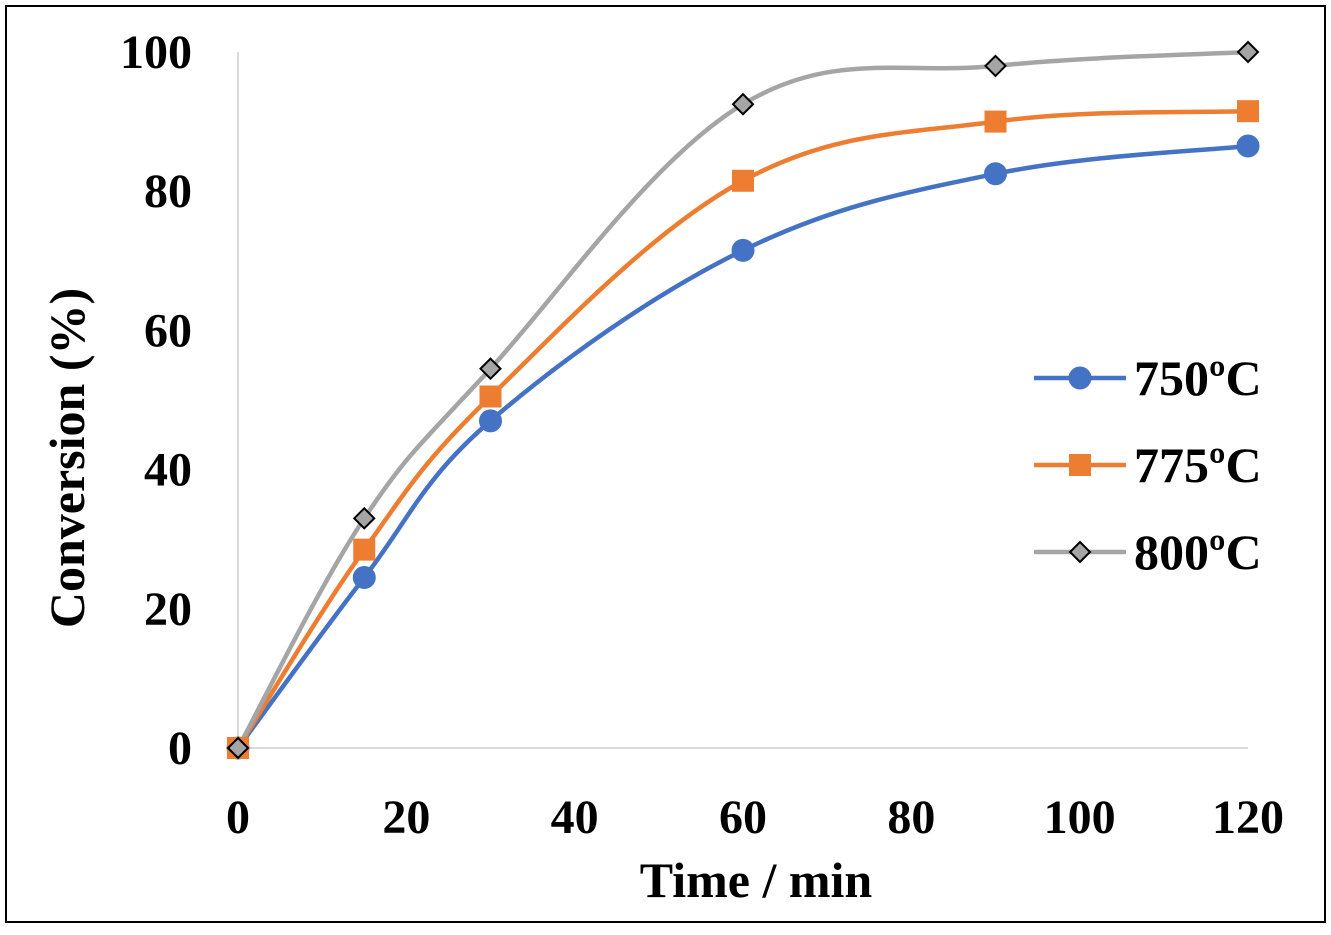  Describe the element at coordinates (575, 817) in the screenshot. I see `x-tick-label: 40` at that location.